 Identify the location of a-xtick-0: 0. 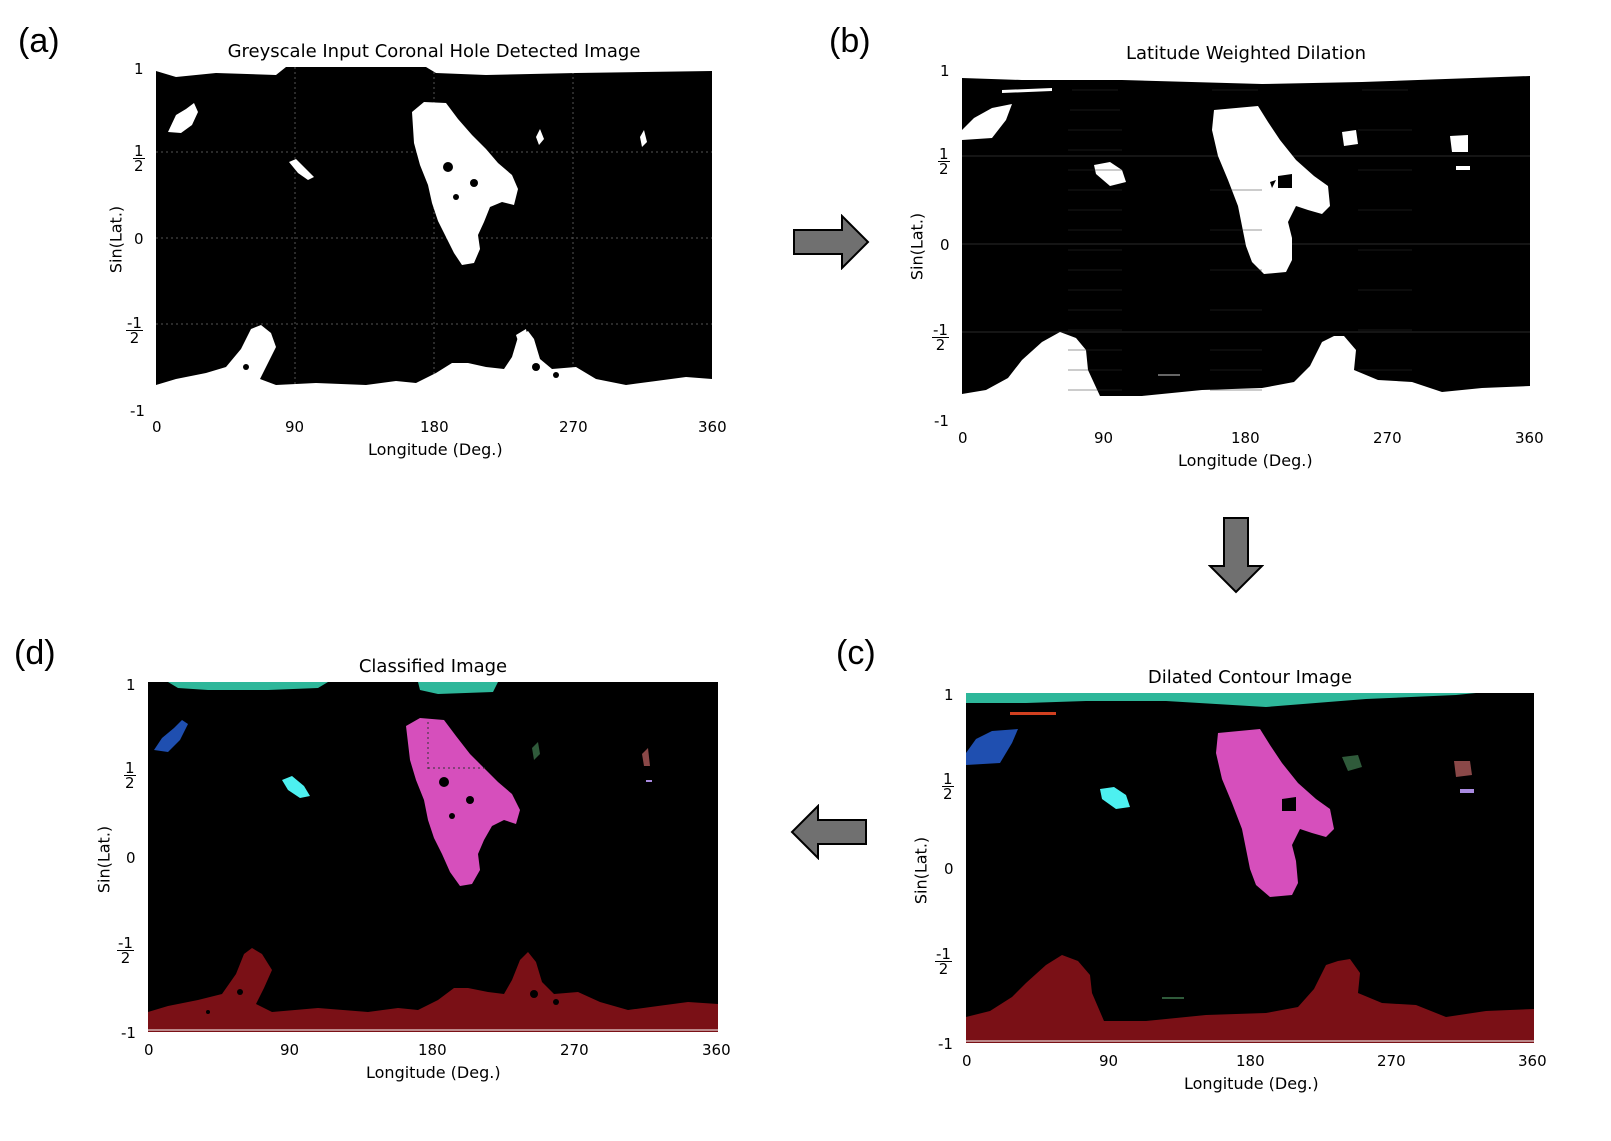
(157, 427).